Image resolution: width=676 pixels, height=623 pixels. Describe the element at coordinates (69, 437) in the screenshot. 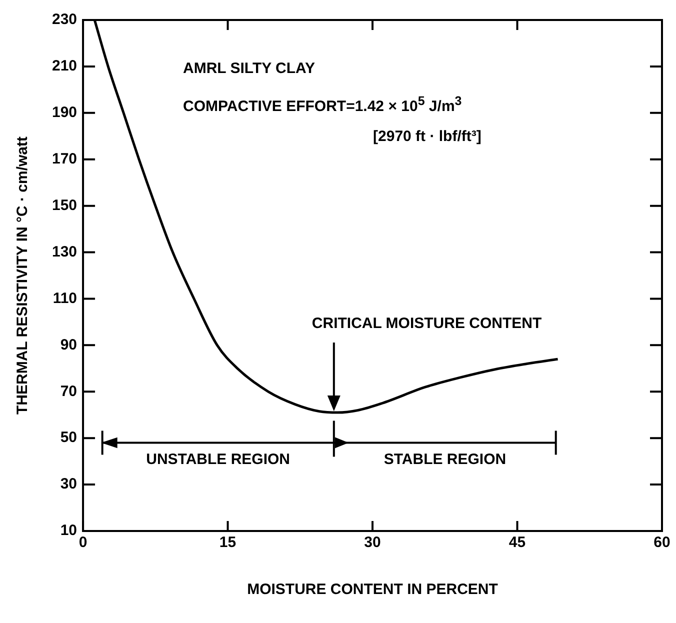

I see `y-tick-label: 50` at that location.